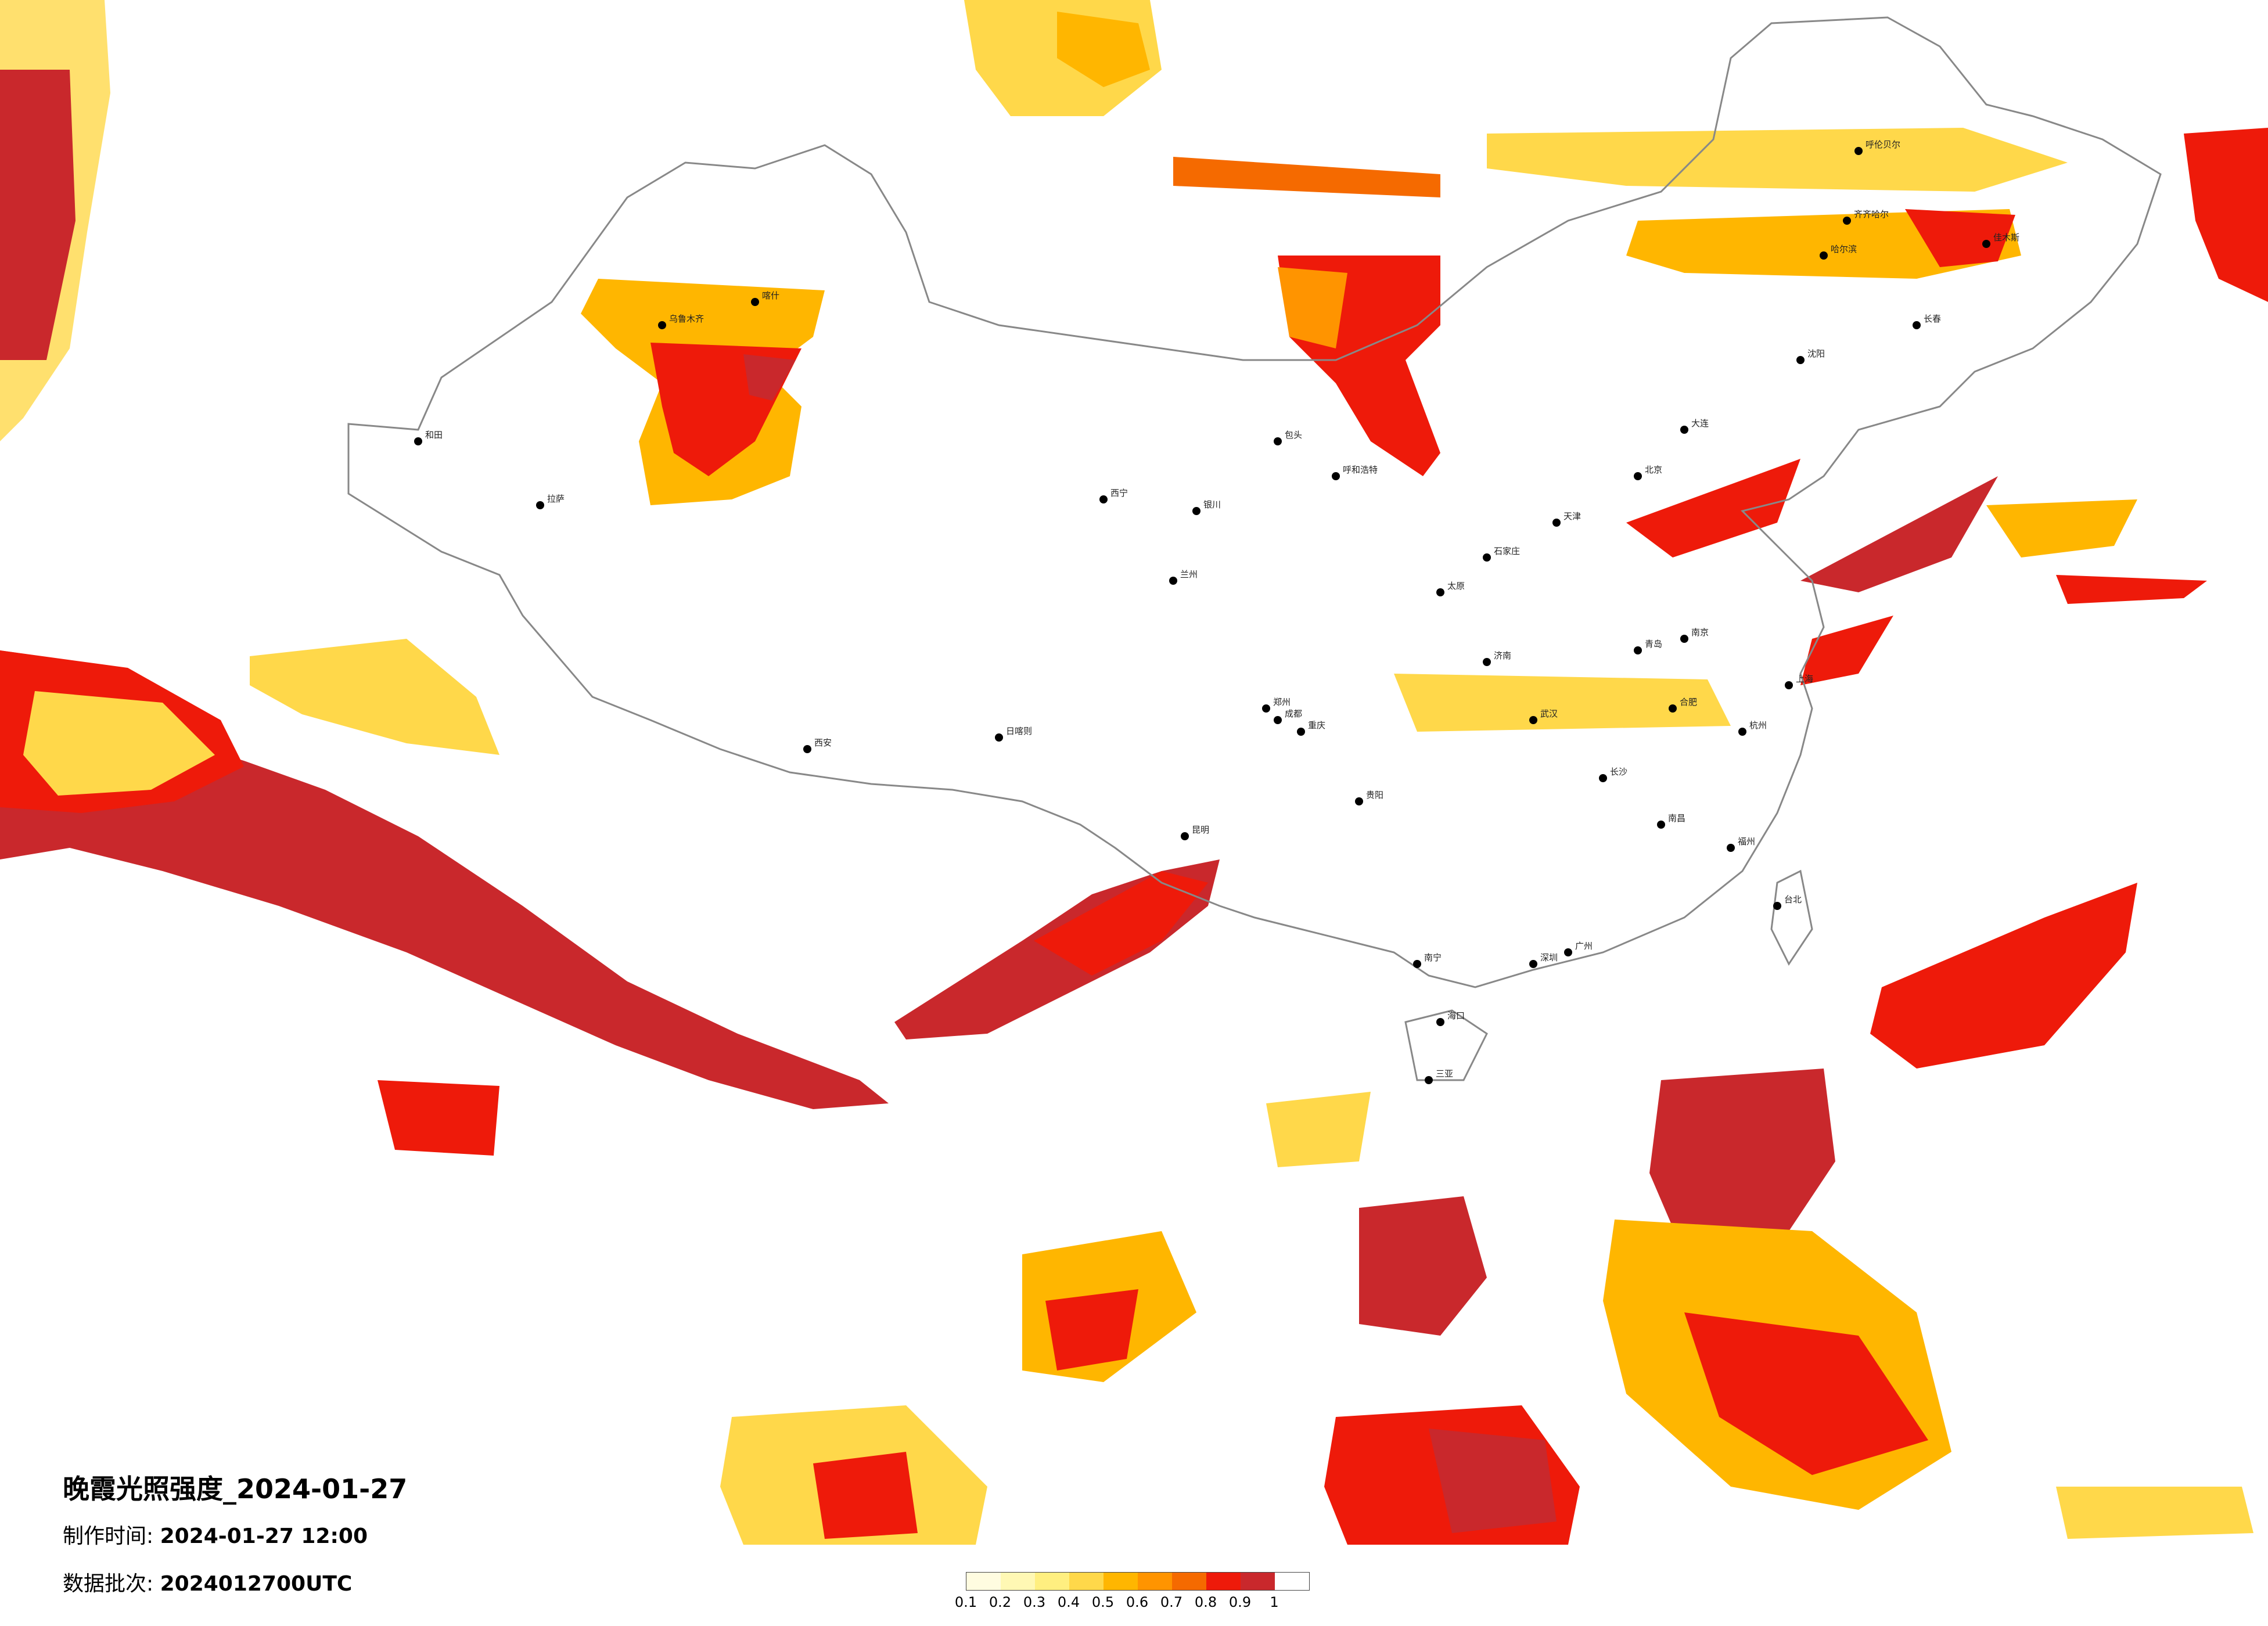 Image resolution: width=2268 pixels, height=1626 pixels. I want to click on city-label: 济南, so click(1502, 656).